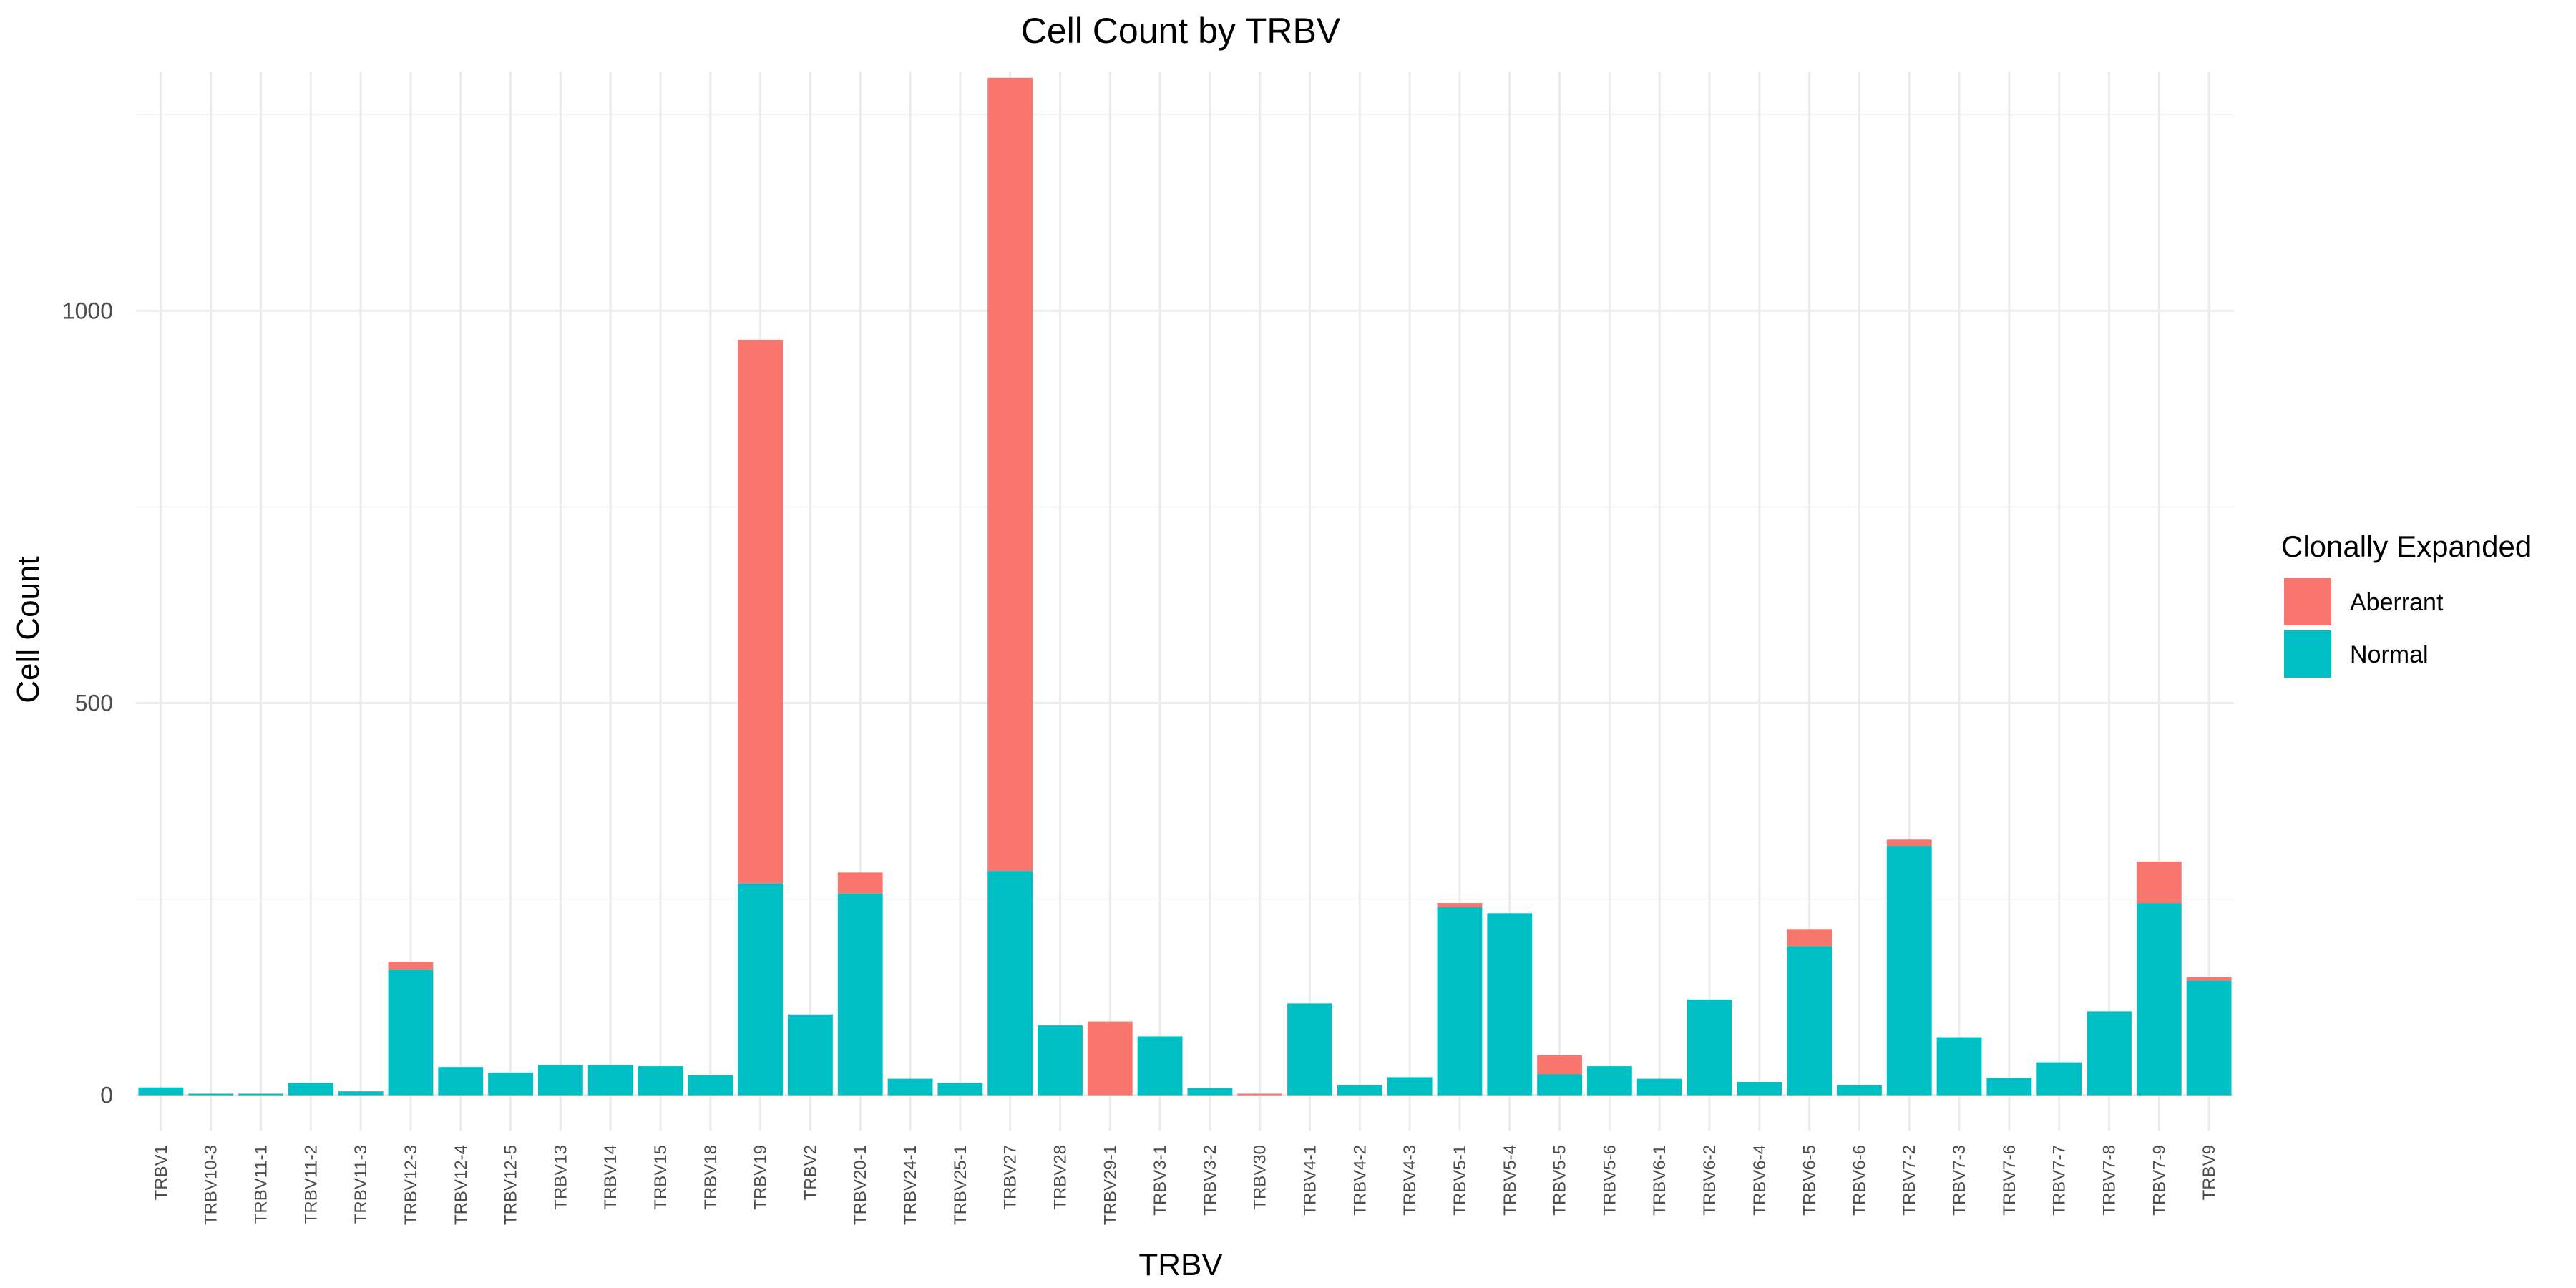 This screenshot has width=2576, height=1288. What do you see at coordinates (761, 989) in the screenshot?
I see `bar-normal-TRBV19` at bounding box center [761, 989].